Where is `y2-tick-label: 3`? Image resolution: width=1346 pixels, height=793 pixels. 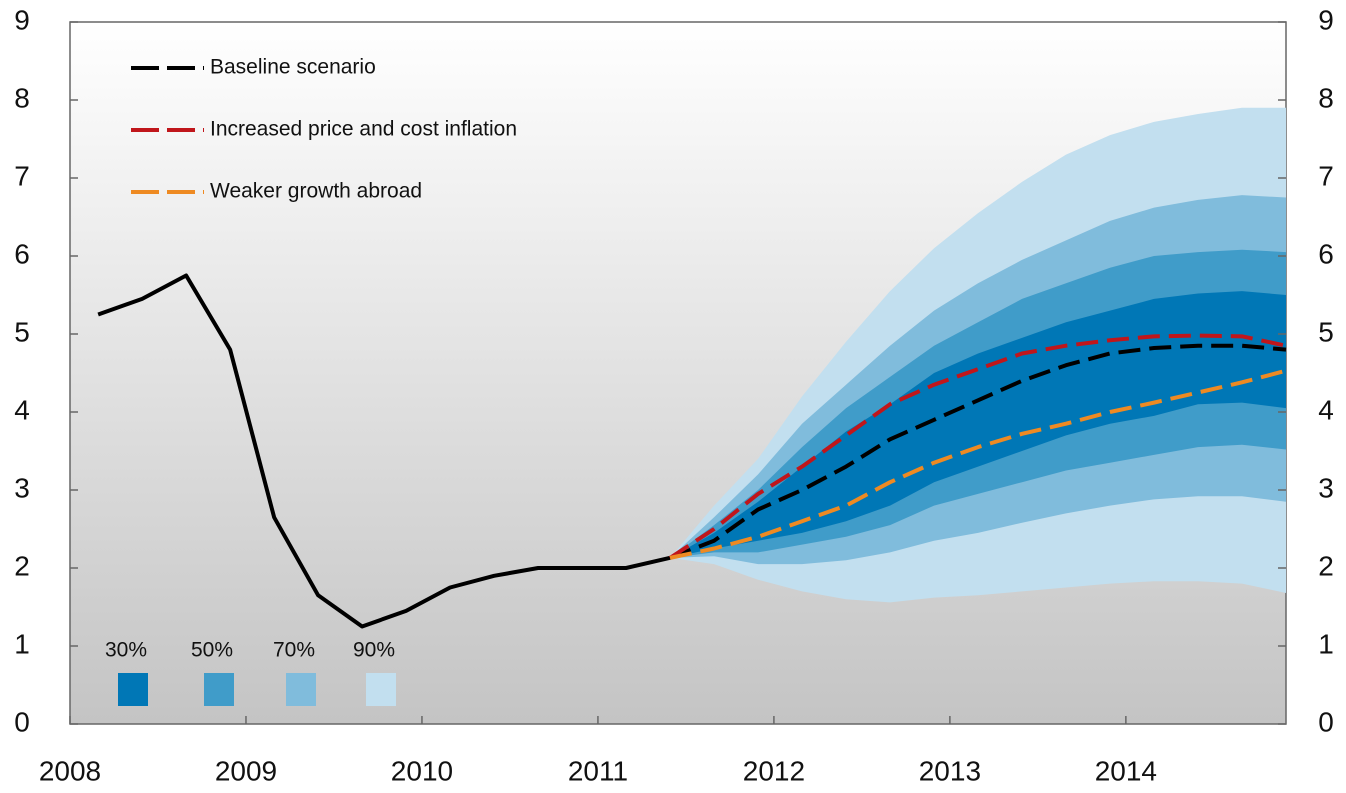 y2-tick-label: 3 is located at coordinates (1326, 487).